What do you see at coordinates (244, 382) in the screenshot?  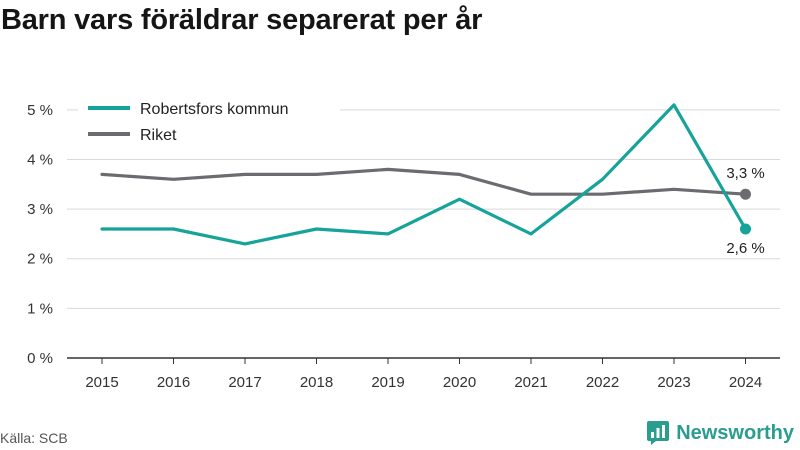 I see `x-tick-label: 2017` at bounding box center [244, 382].